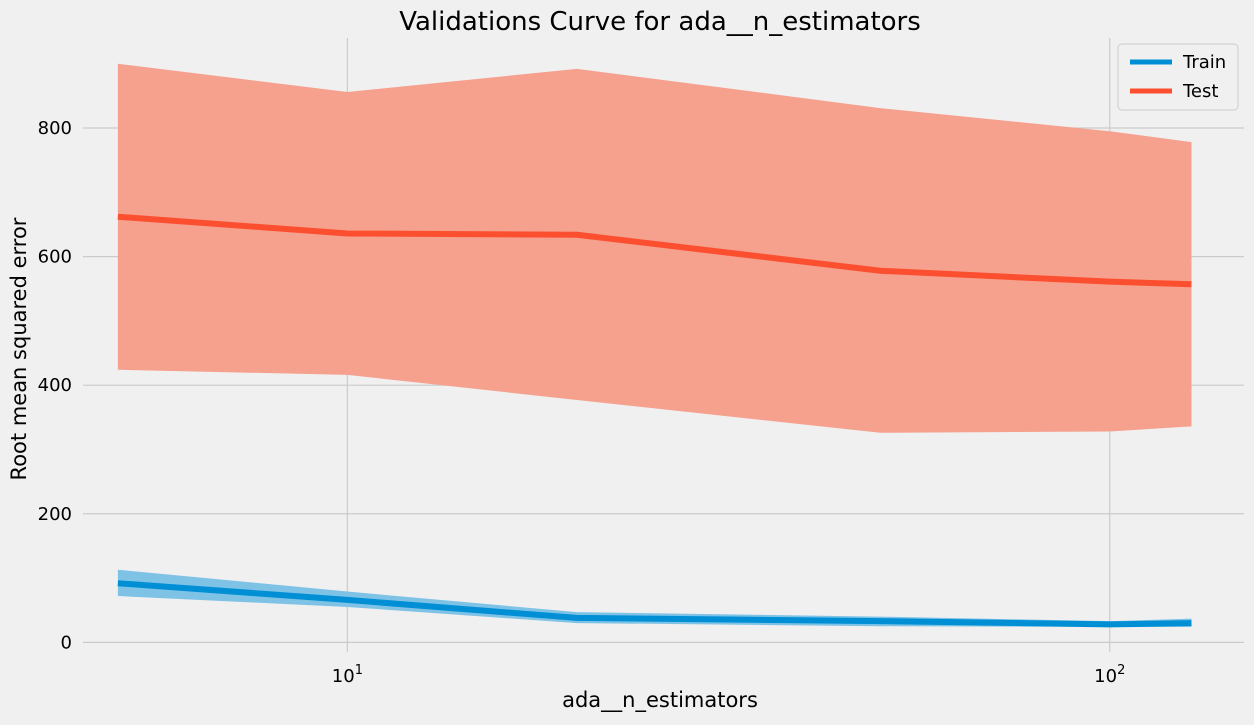  Describe the element at coordinates (1200, 91) in the screenshot. I see `legend-label-test: Test` at that location.